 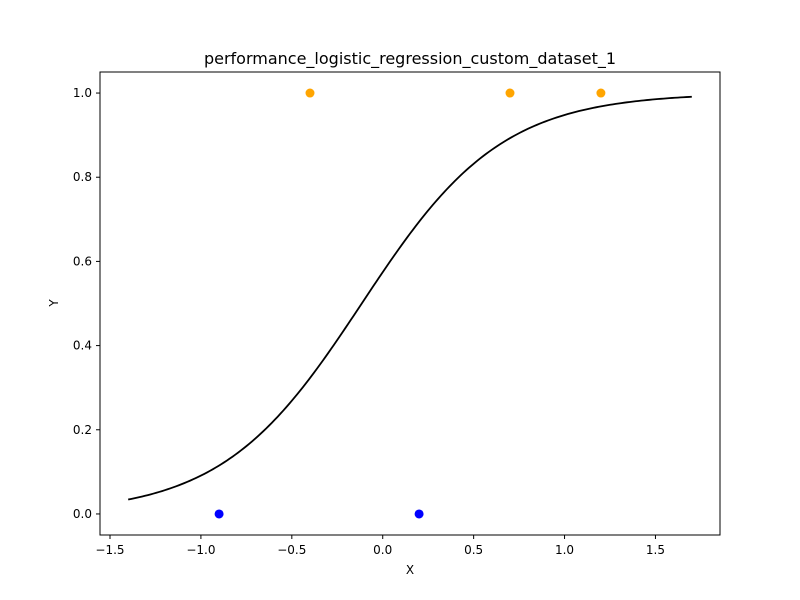 I want to click on x-axis-label: X, so click(x=410, y=570).